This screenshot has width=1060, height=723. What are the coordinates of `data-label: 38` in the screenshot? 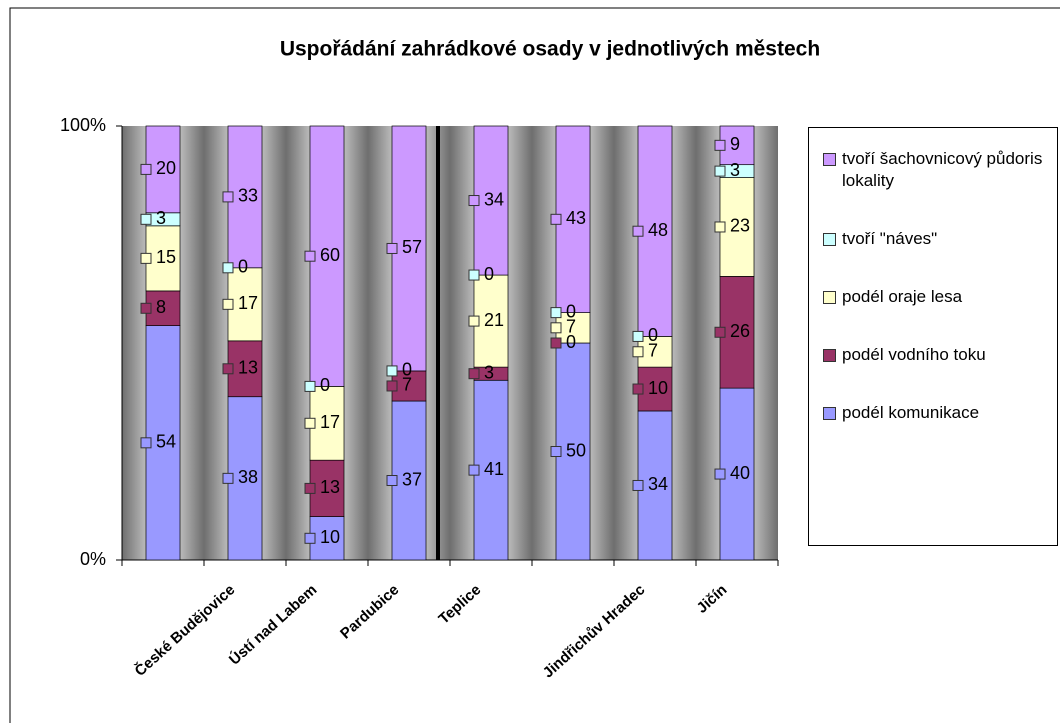 It's located at (248, 477).